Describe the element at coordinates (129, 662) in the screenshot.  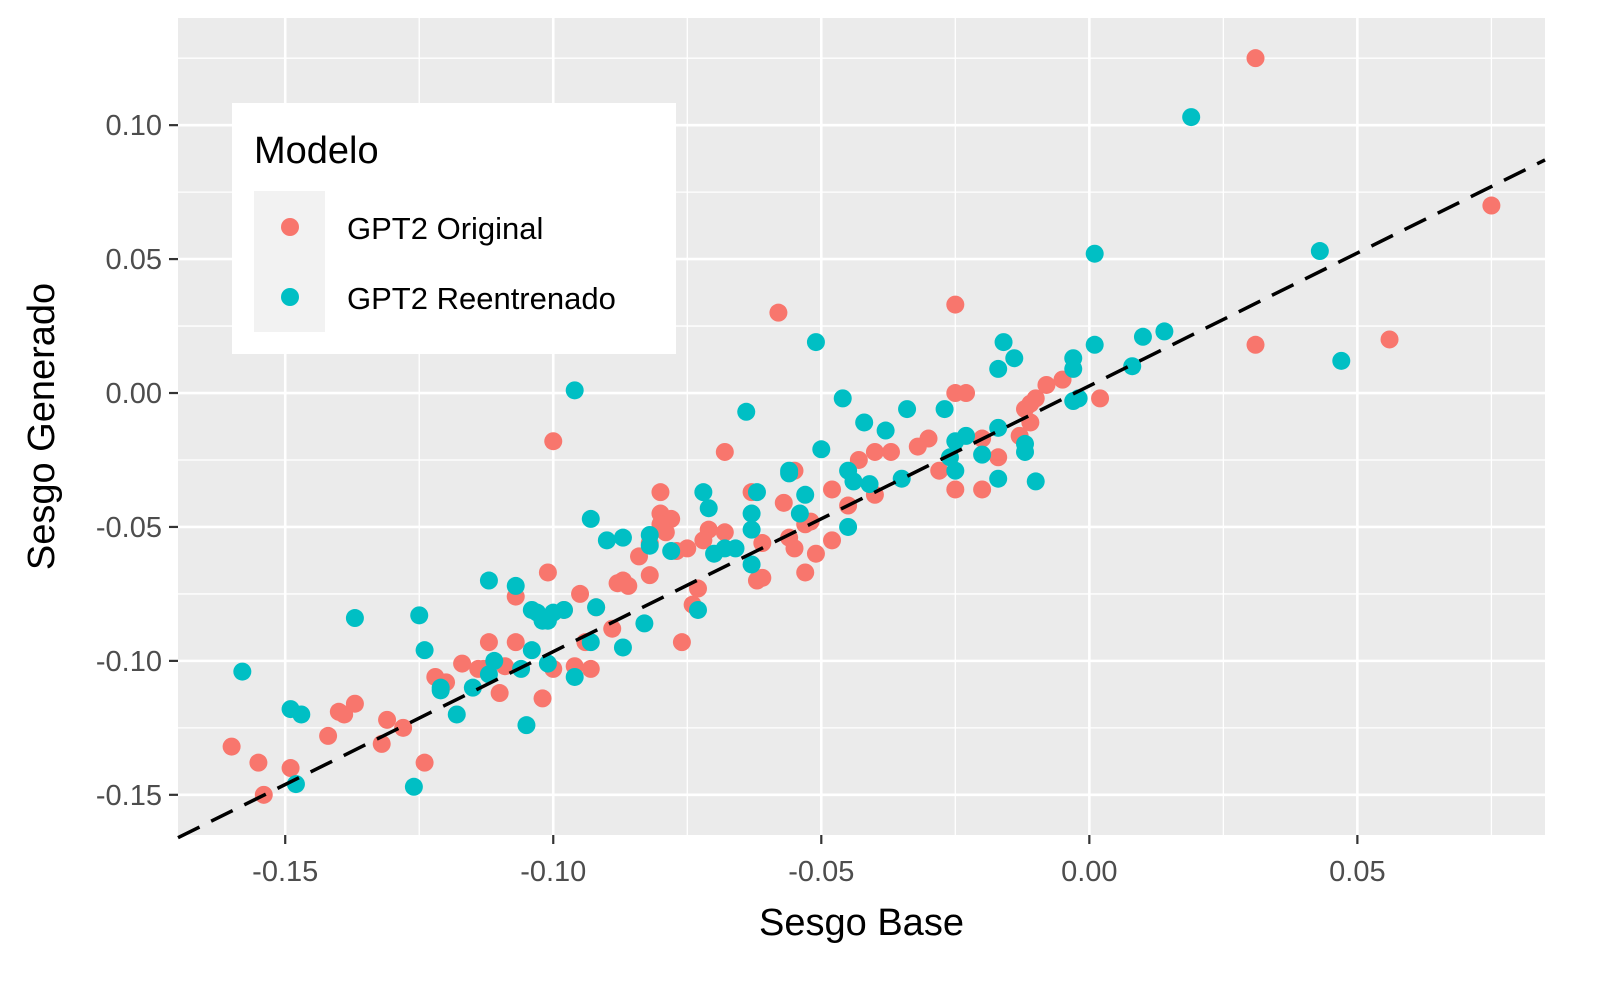
I see `y-tick-label: -0.10` at that location.